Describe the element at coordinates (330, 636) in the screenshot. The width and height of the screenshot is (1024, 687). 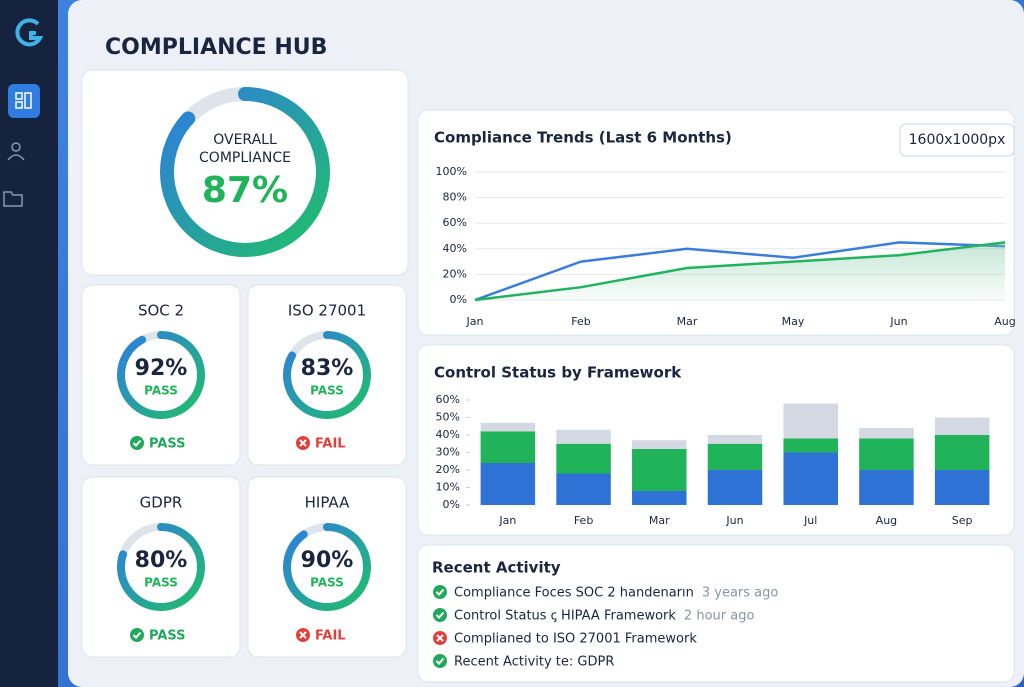
I see `framework-status: FAIL` at that location.